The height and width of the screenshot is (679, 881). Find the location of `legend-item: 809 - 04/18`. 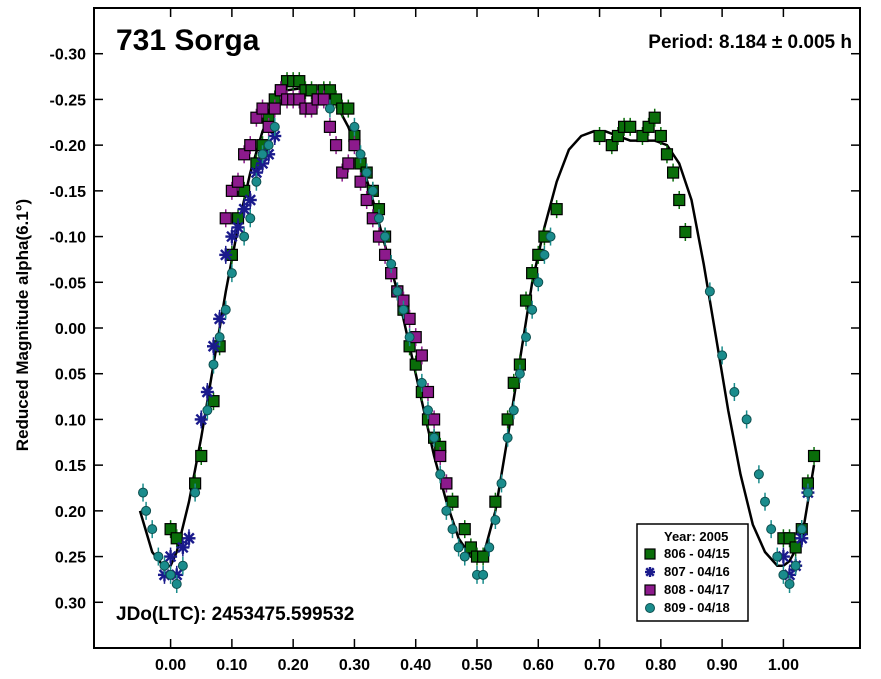

legend-item: 809 - 04/18 is located at coordinates (687, 607).